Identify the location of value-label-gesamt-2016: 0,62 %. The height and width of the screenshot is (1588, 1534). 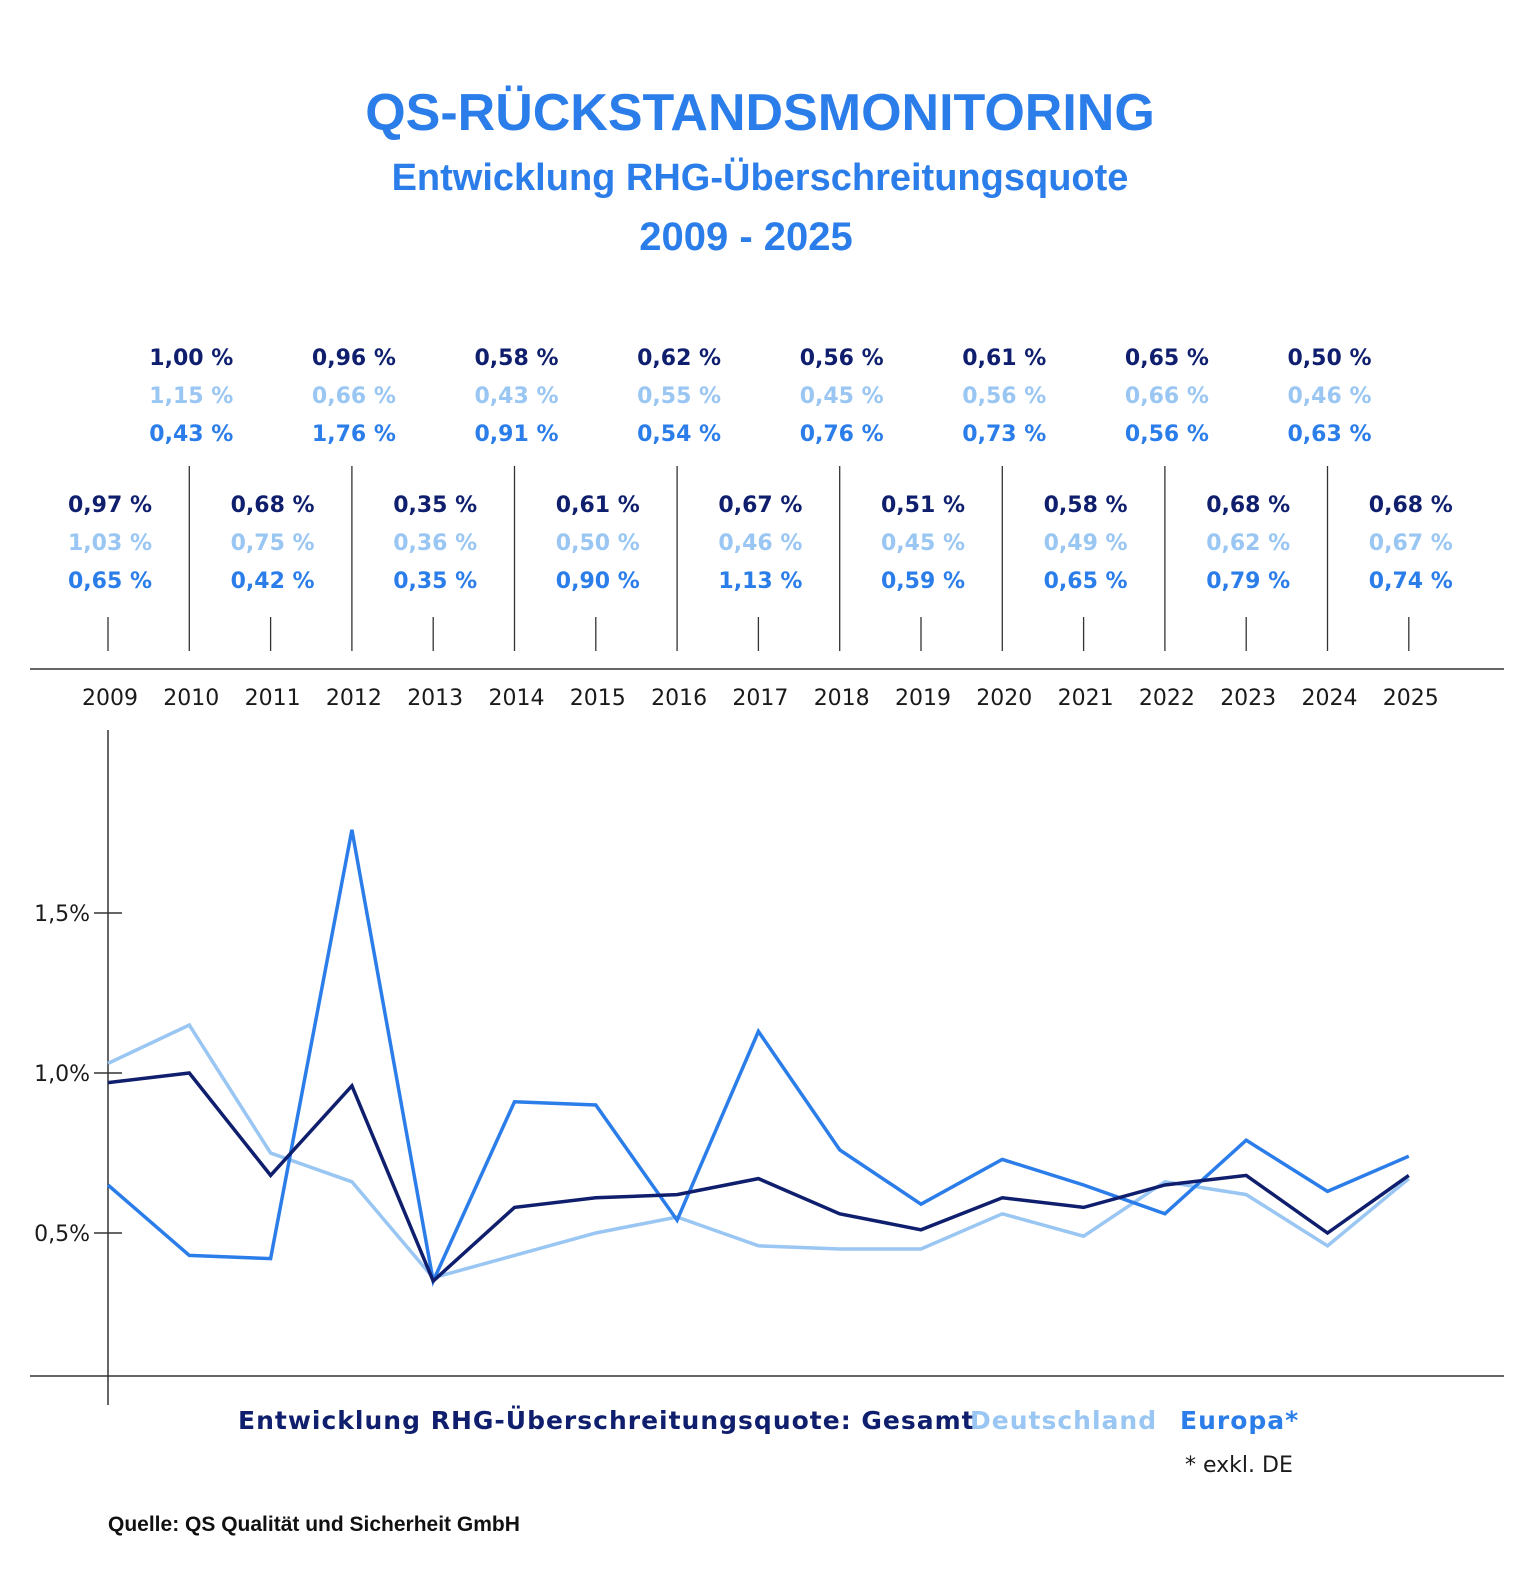
(679, 358).